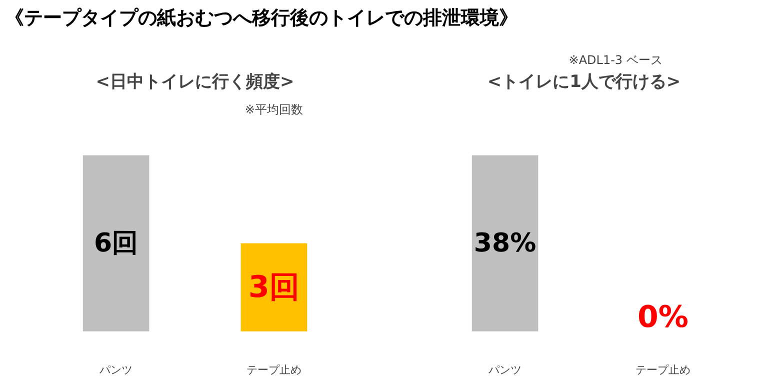  Describe the element at coordinates (261, 18) in the screenshot. I see `chart-title: 《テープタイプの紙おむつへ移行後のトイレでの排泄環境》` at that location.